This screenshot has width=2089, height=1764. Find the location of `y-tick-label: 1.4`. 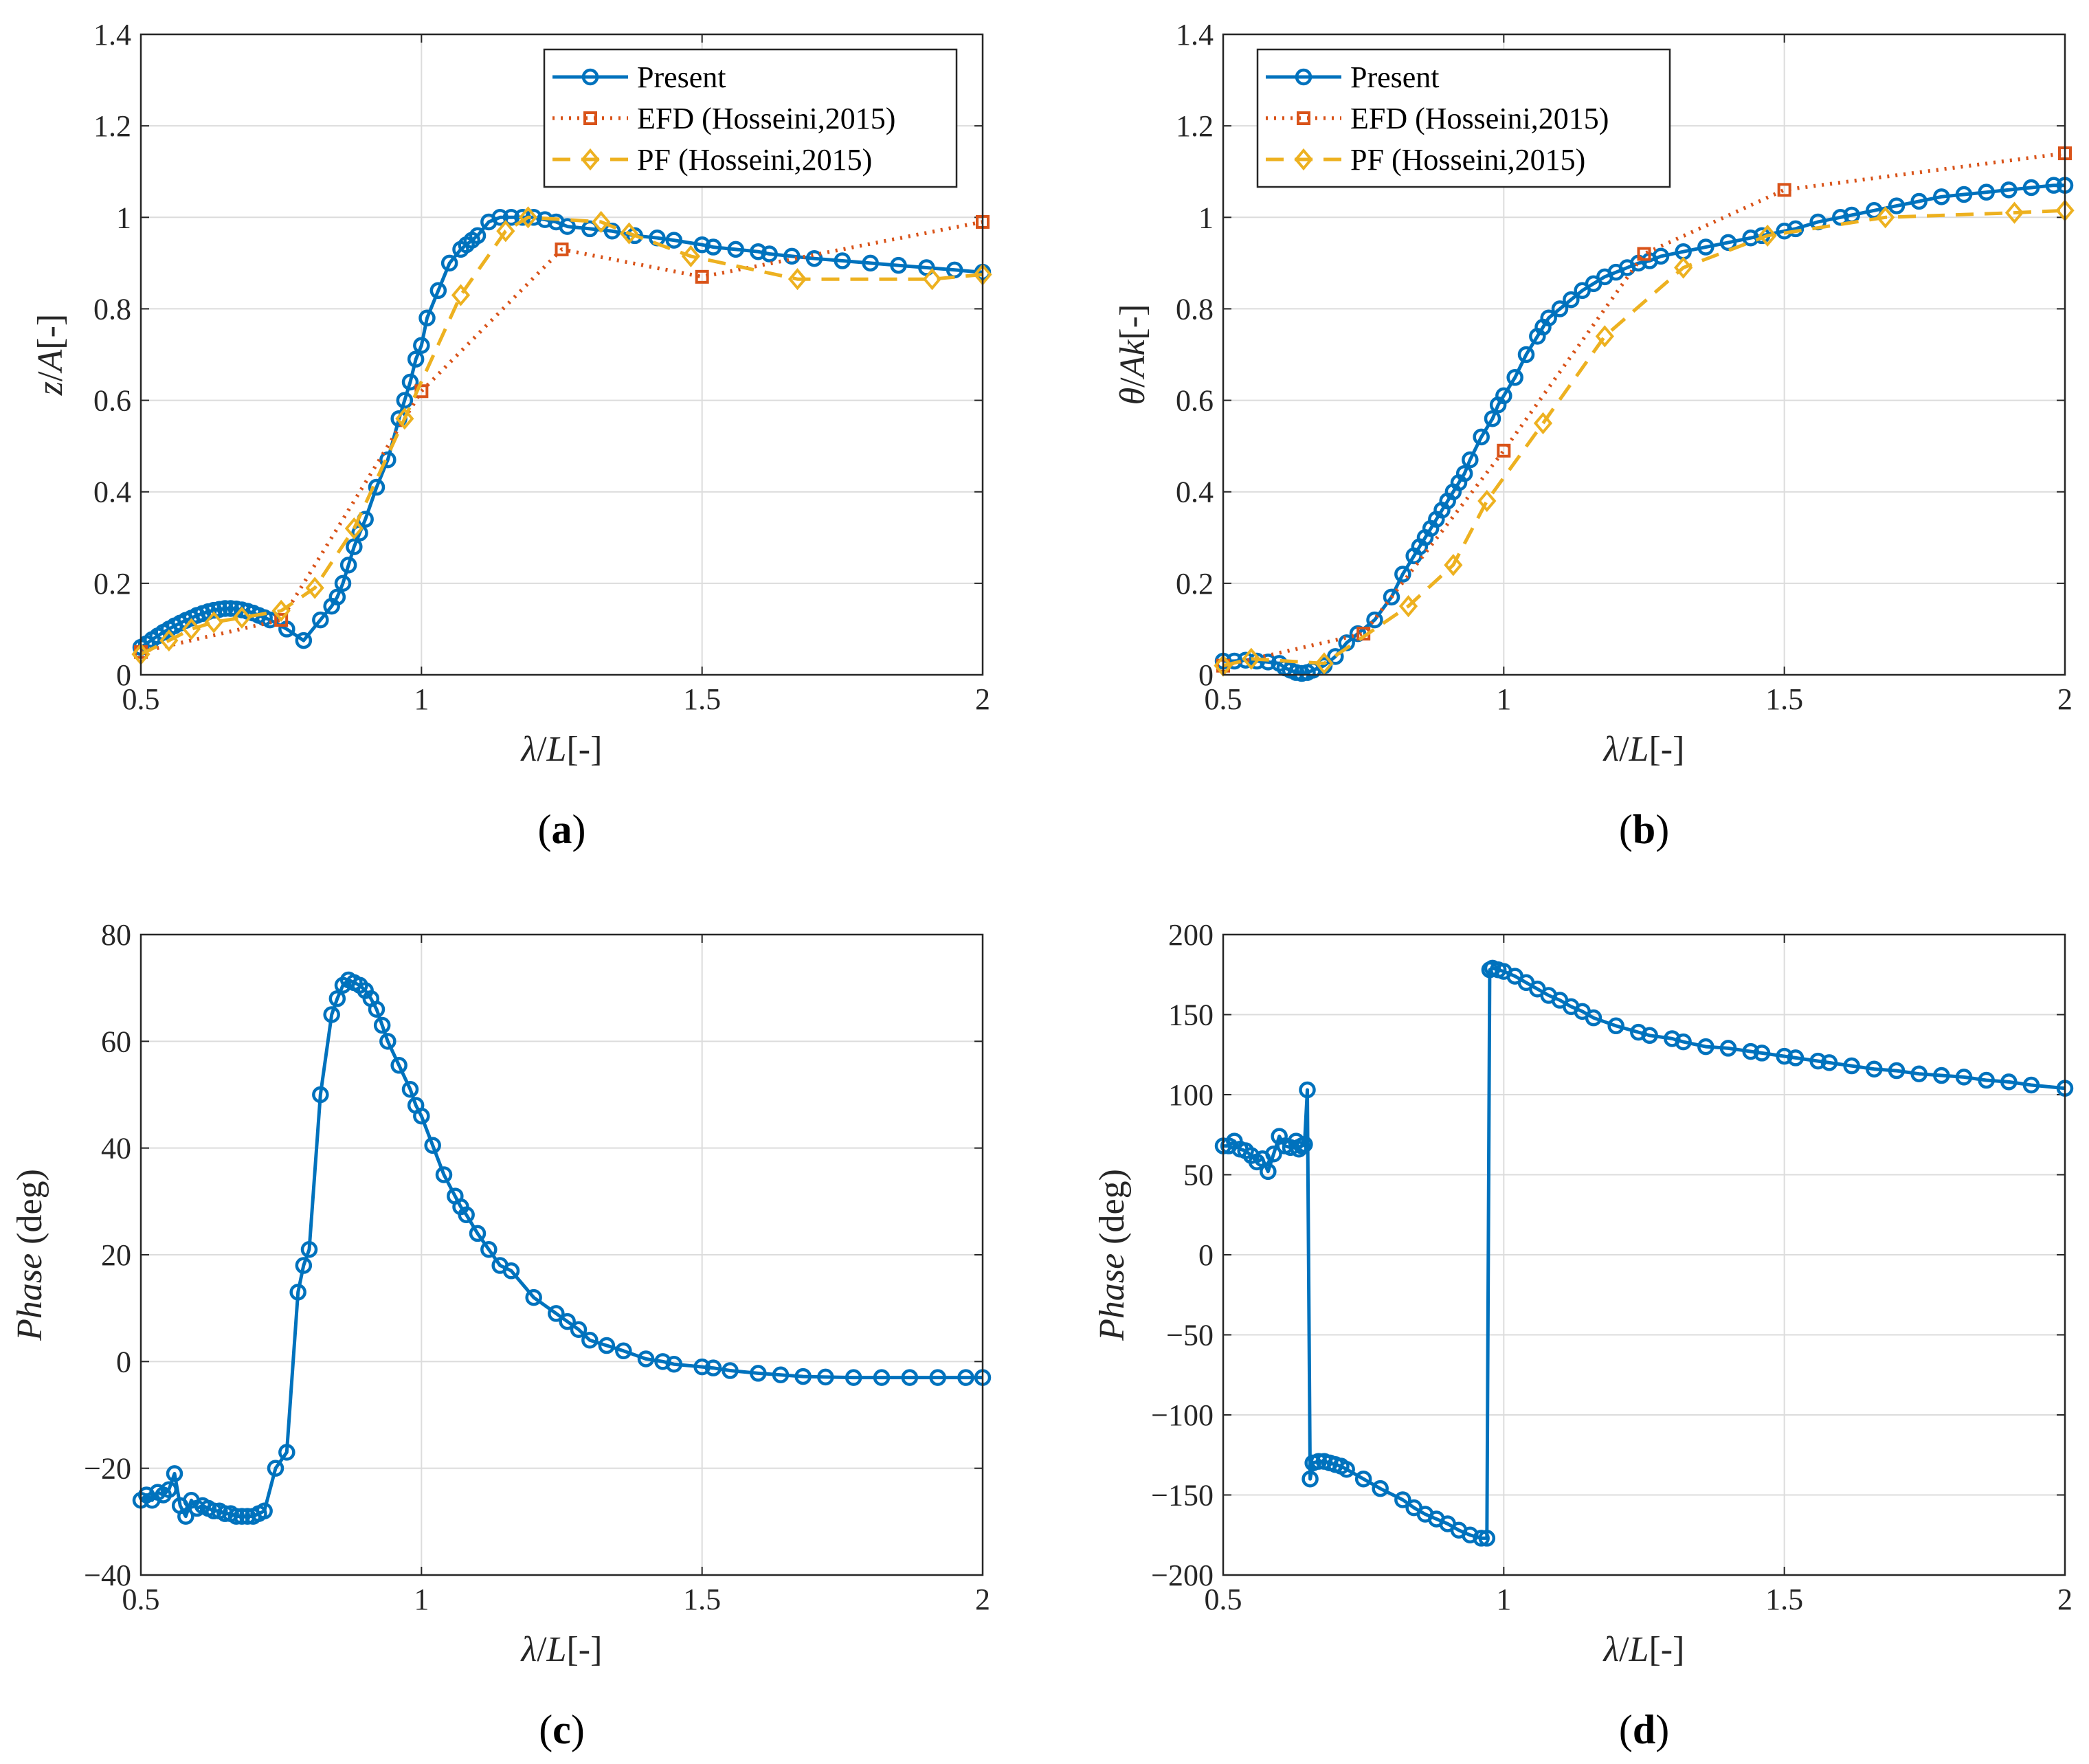

y-tick-label: 1.4 is located at coordinates (1195, 35).